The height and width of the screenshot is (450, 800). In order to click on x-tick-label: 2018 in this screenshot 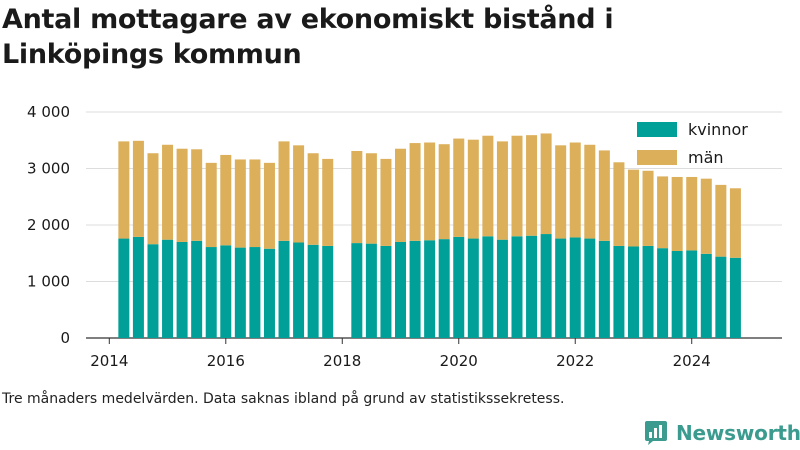, I will do `click(342, 361)`.